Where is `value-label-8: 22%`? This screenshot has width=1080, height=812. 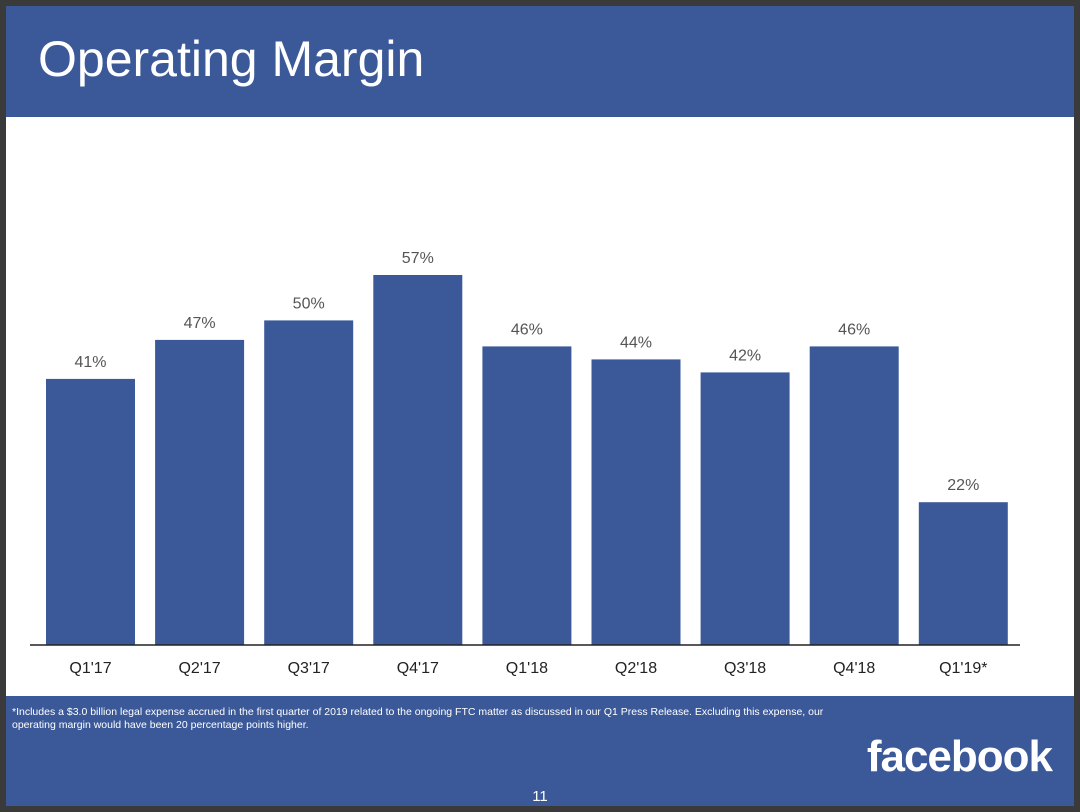 value-label-8: 22% is located at coordinates (963, 485).